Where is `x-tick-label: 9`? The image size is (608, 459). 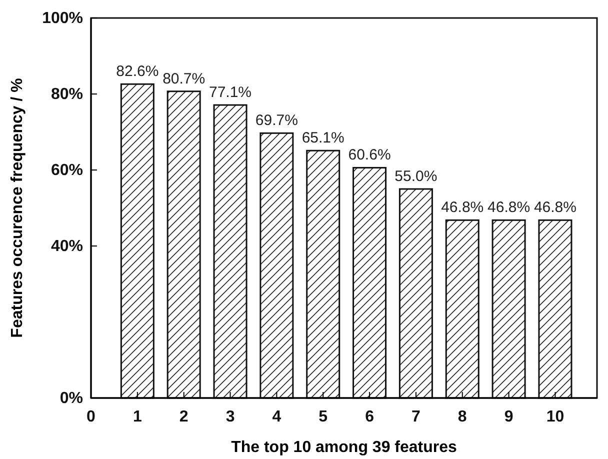
x-tick-label: 9 is located at coordinates (509, 417).